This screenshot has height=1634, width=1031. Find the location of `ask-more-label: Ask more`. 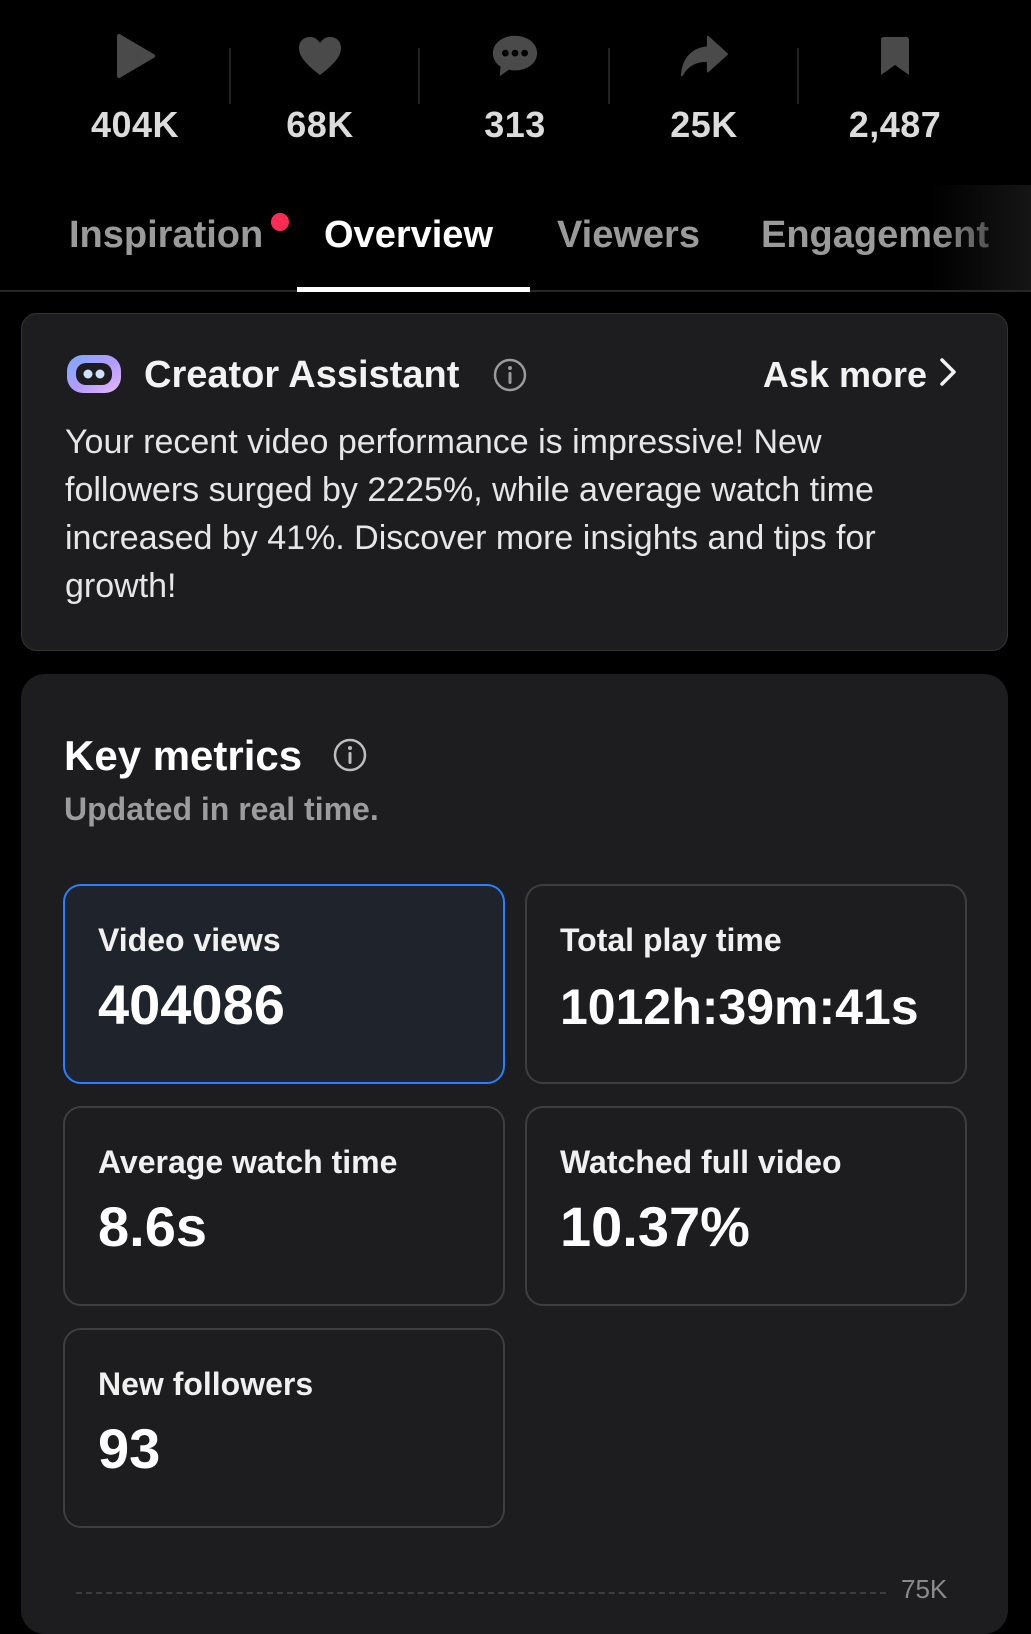

ask-more-label: Ask more is located at coordinates (844, 374).